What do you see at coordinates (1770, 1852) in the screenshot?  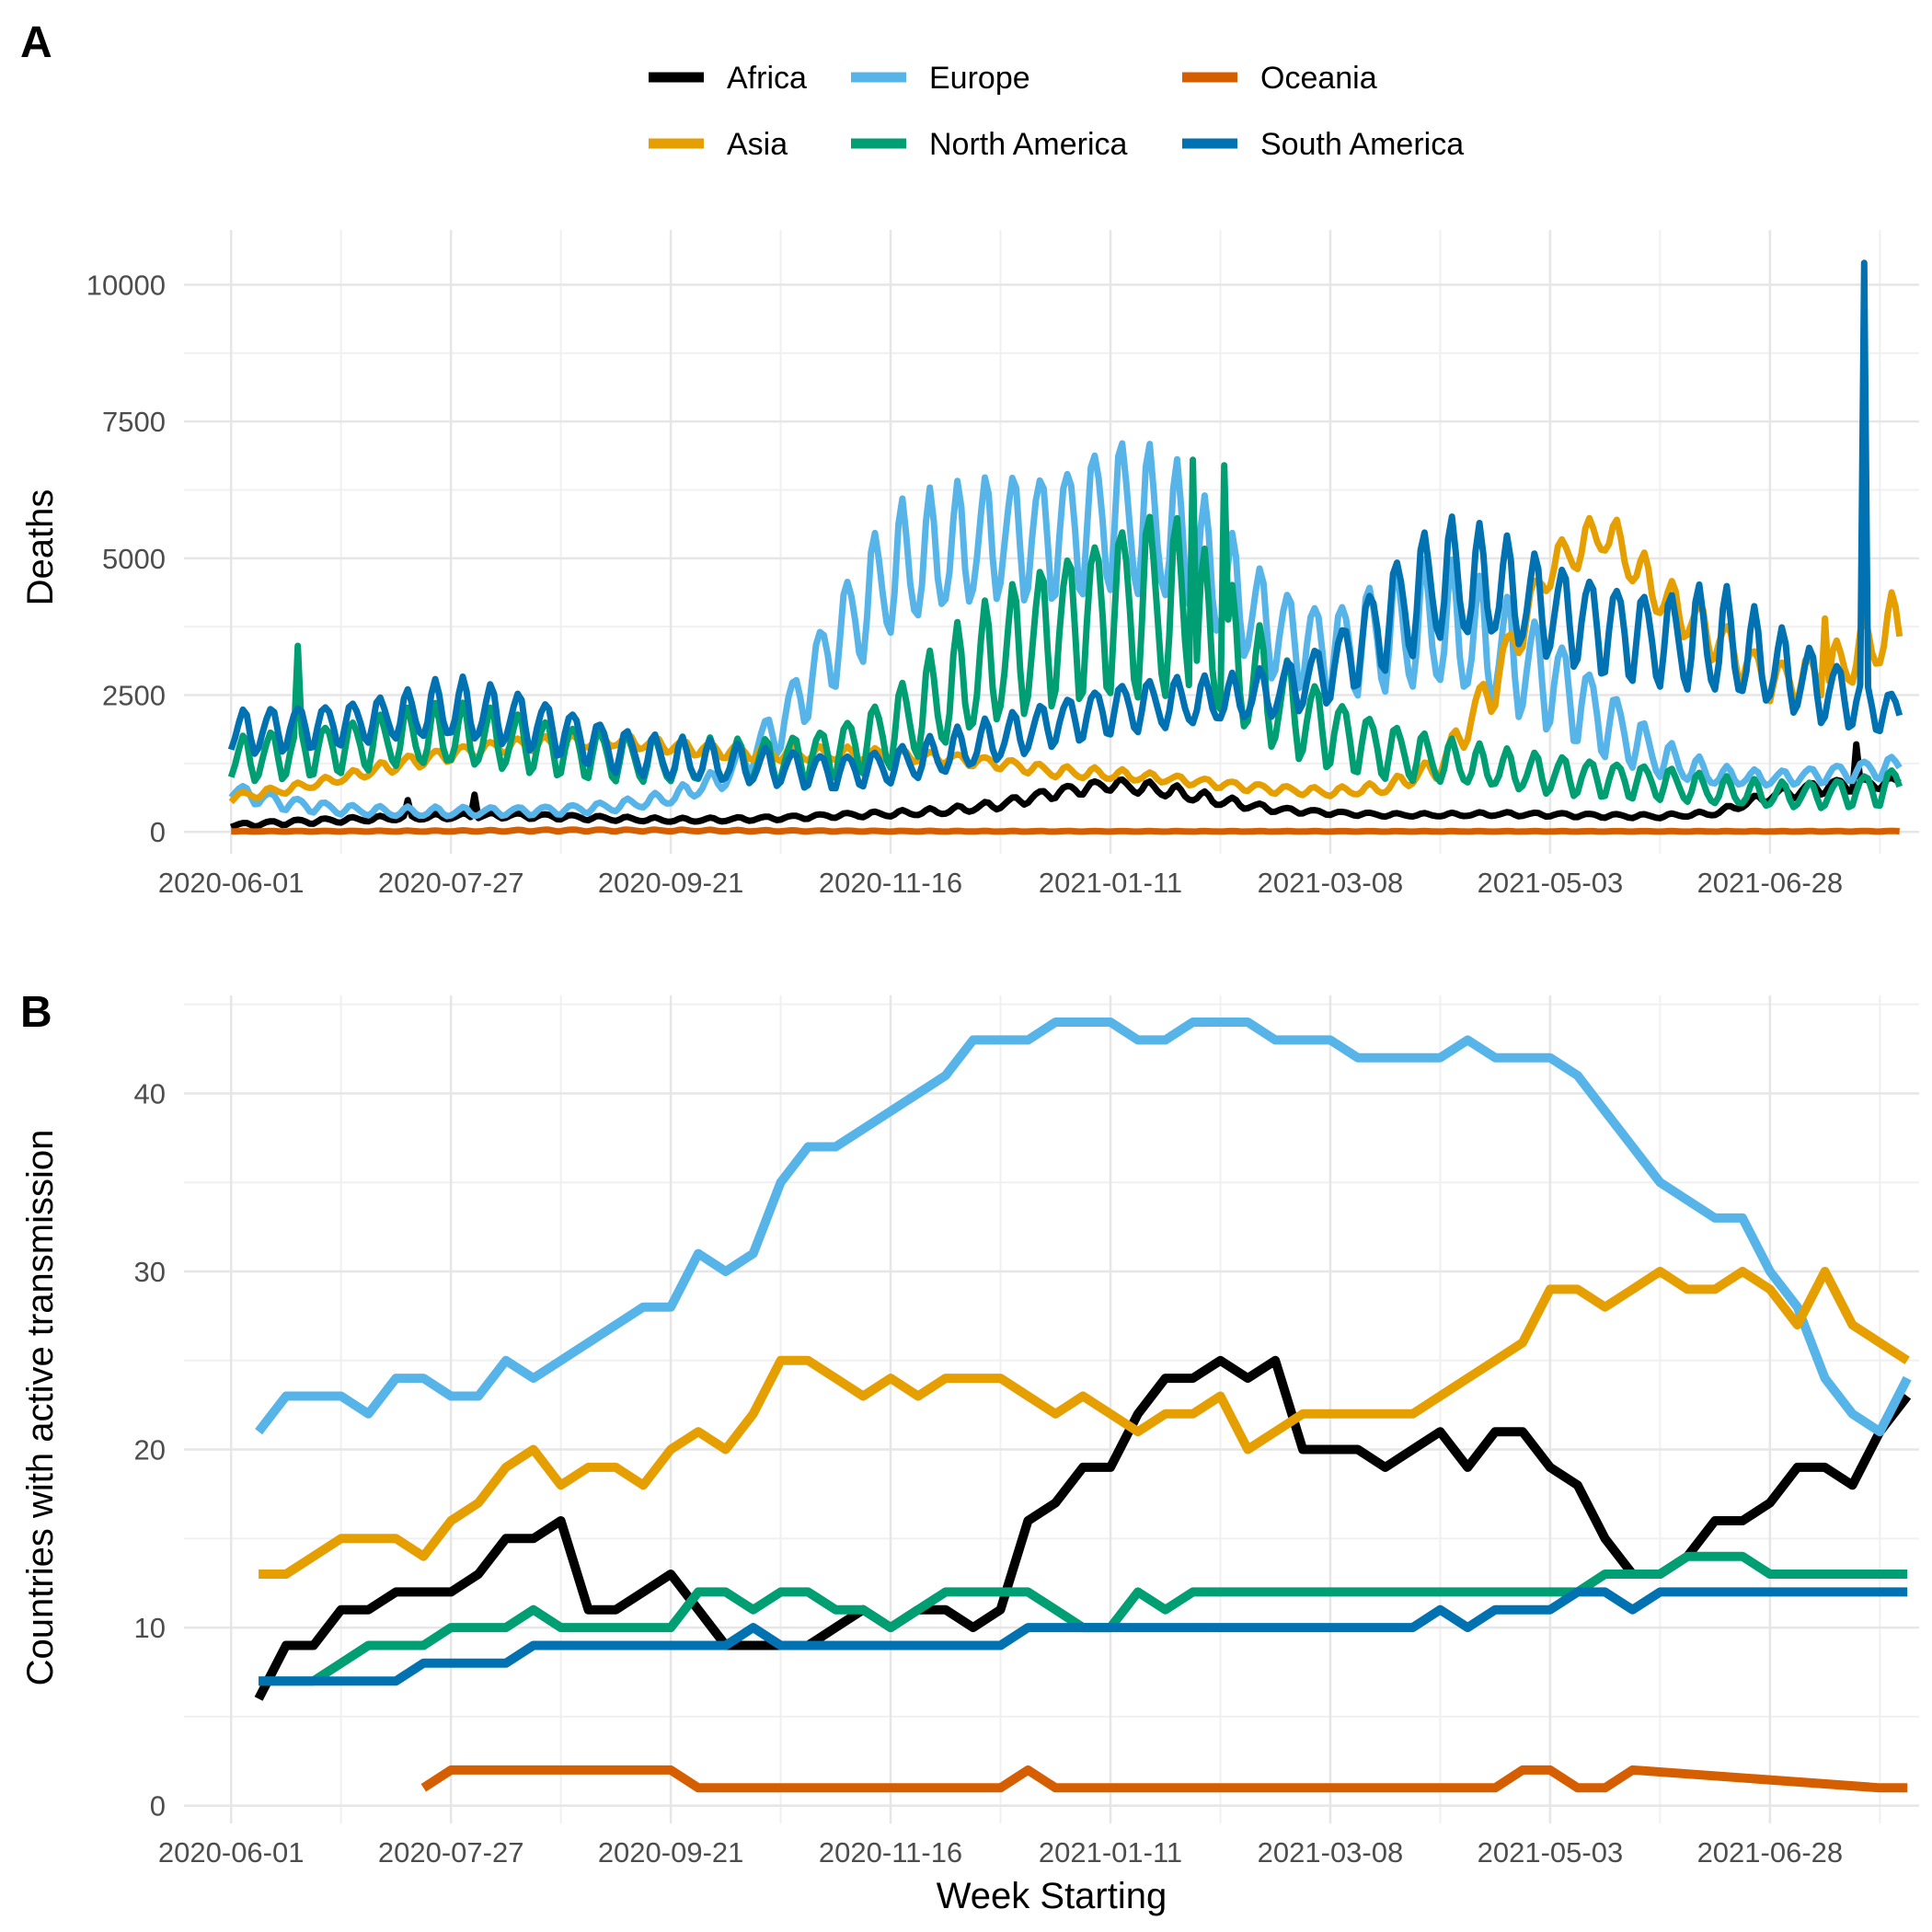 I see `panel-b-x-tick-label: 2021-06-28` at bounding box center [1770, 1852].